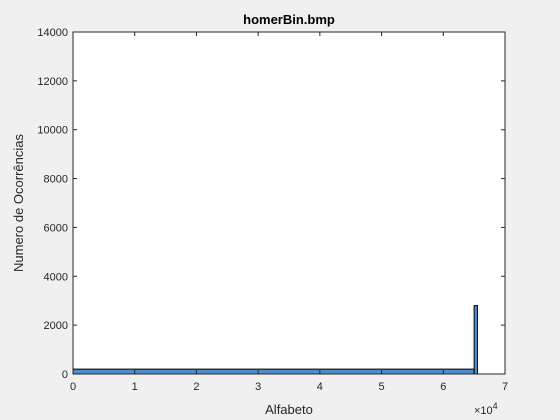 This screenshot has height=420, width=560. Describe the element at coordinates (56, 326) in the screenshot. I see `y-tick-label: 2000` at that location.